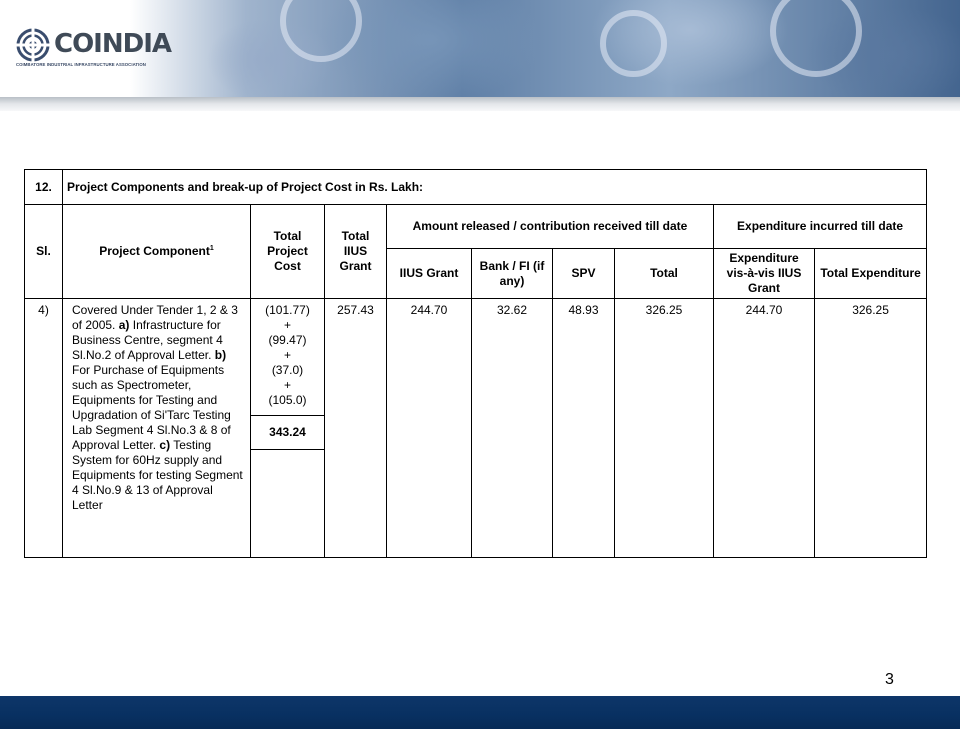 The height and width of the screenshot is (729, 960). I want to click on row-total-expenditure: 326.25, so click(870, 428).